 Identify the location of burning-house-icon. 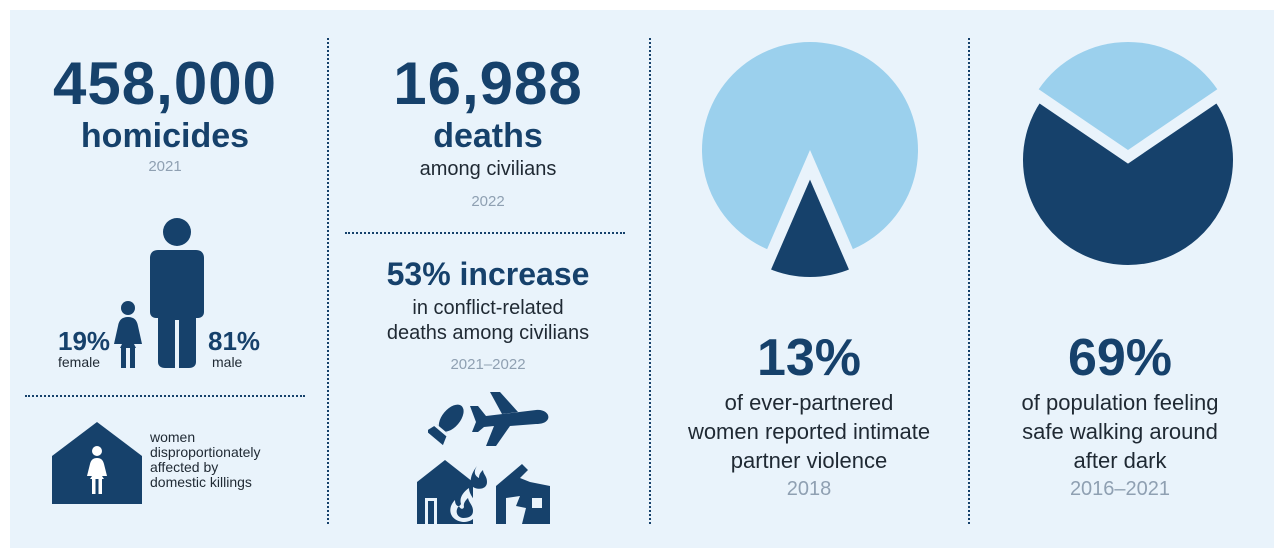
(452, 492).